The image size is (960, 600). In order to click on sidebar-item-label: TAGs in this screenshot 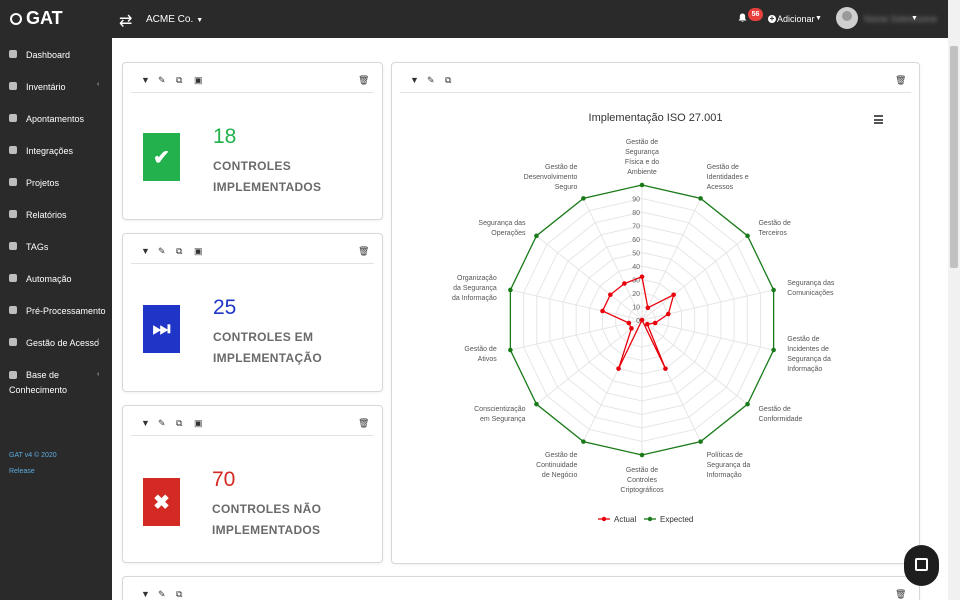, I will do `click(37, 247)`.